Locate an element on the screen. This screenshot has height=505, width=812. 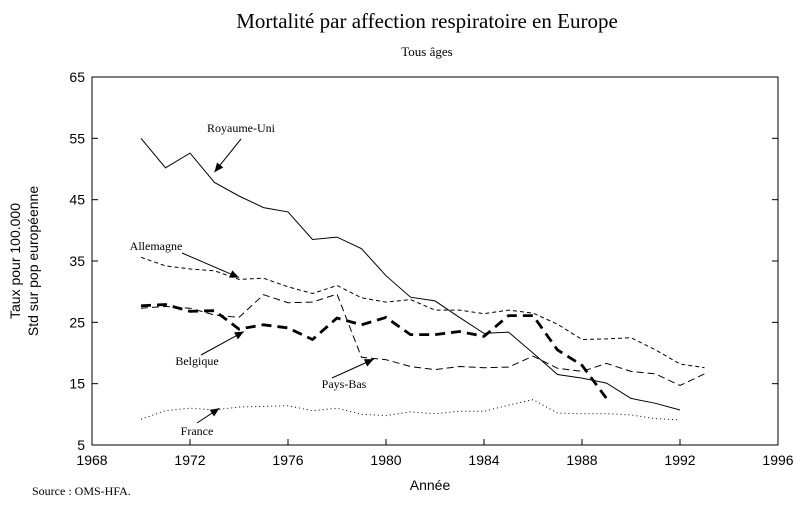
annotation-arrowhead-belgique is located at coordinates (239, 335).